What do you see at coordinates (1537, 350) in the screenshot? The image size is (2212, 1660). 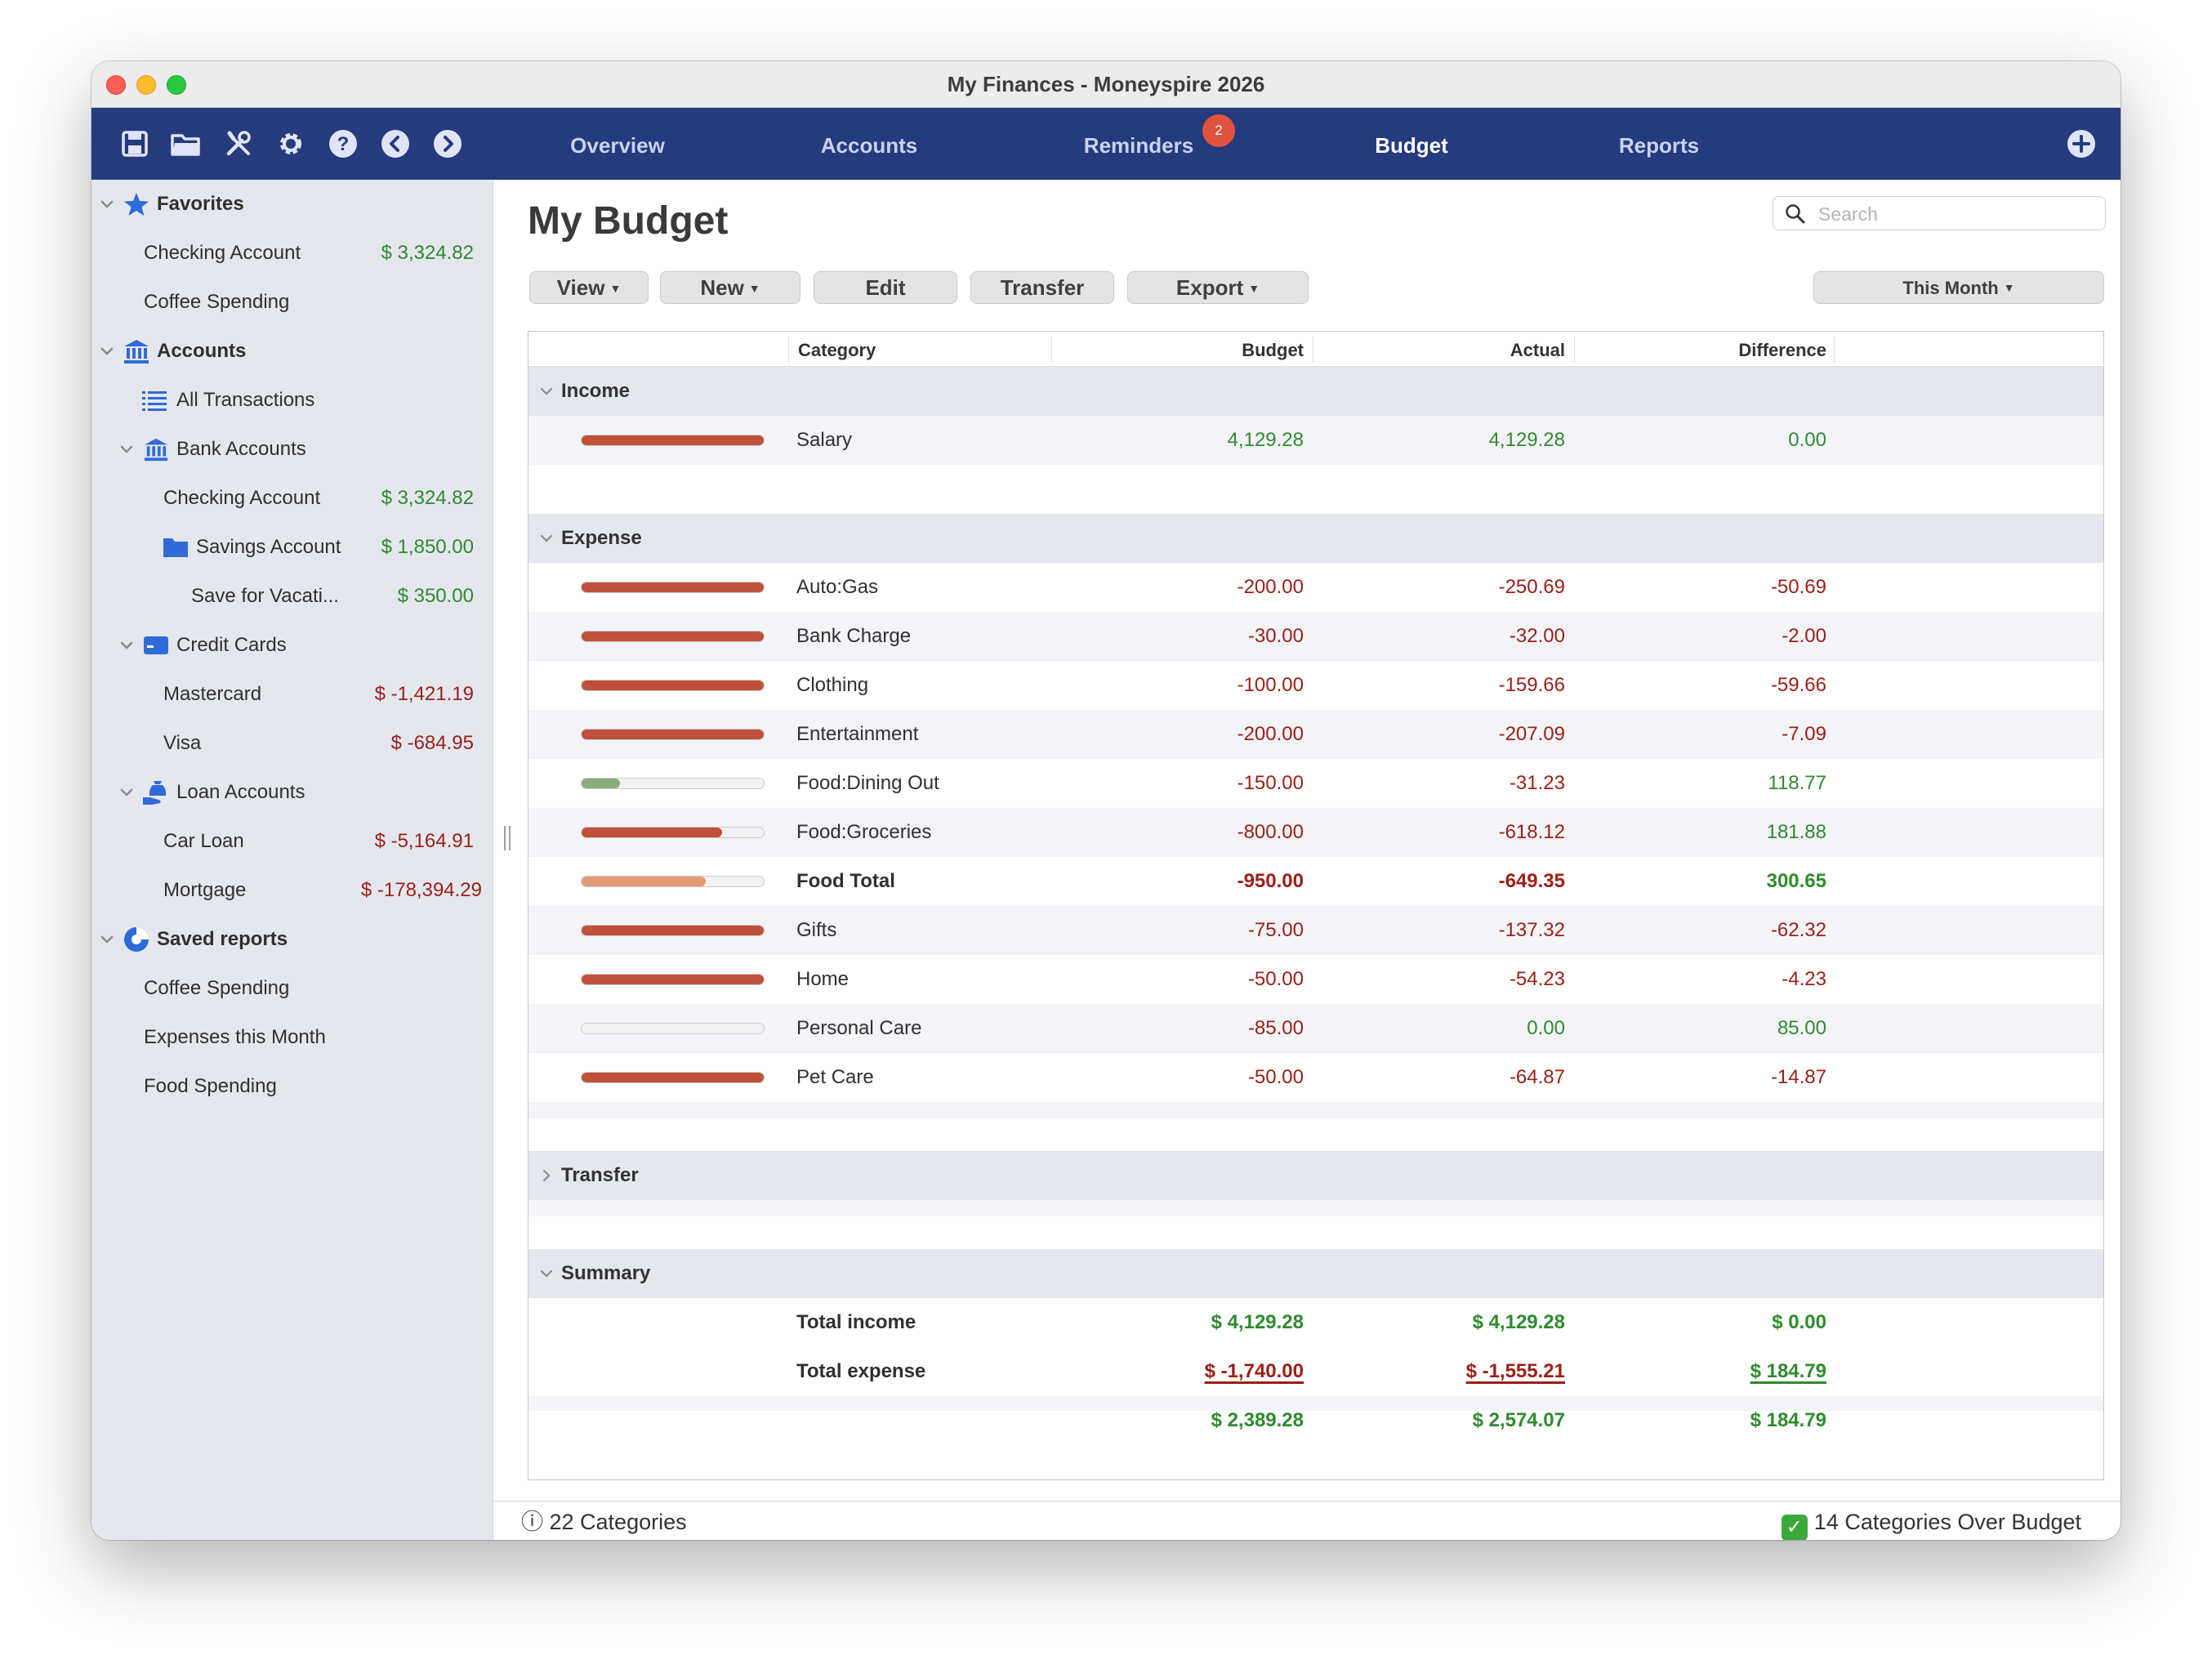 I see `column-header-actual: Actual` at bounding box center [1537, 350].